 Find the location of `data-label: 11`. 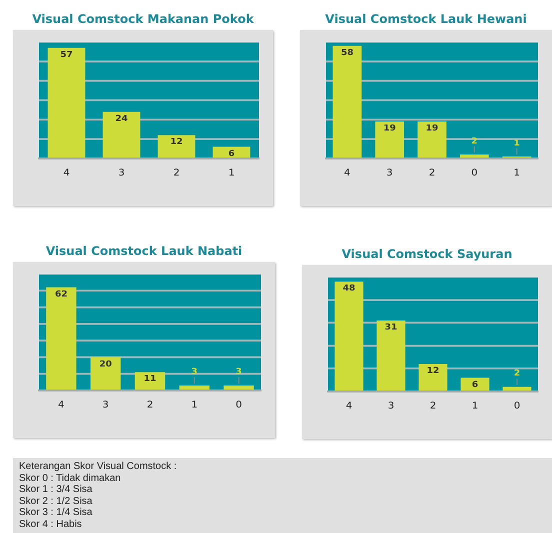

data-label: 11 is located at coordinates (150, 379).